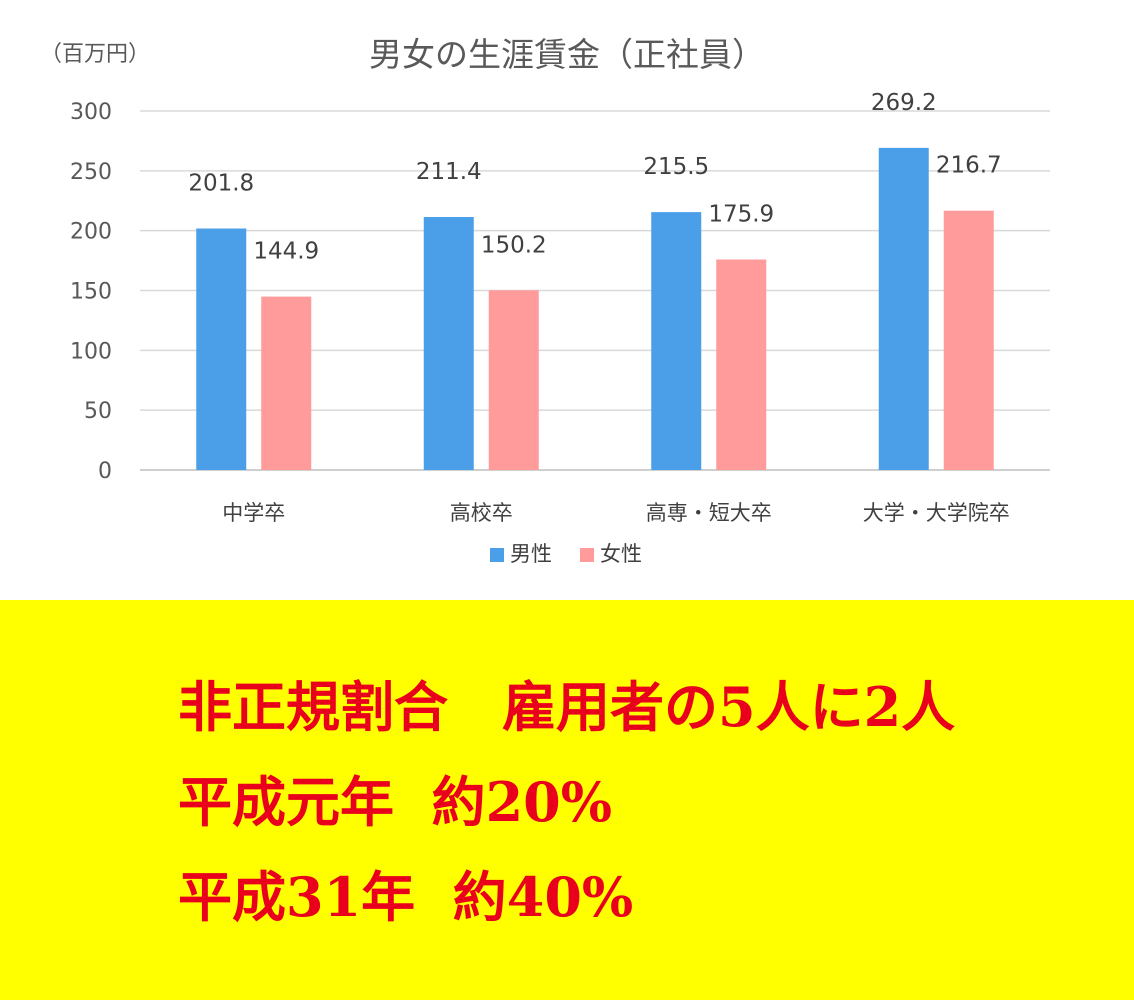  I want to click on chart-title: 男女の生涯賃金（正社員）, so click(567, 54).